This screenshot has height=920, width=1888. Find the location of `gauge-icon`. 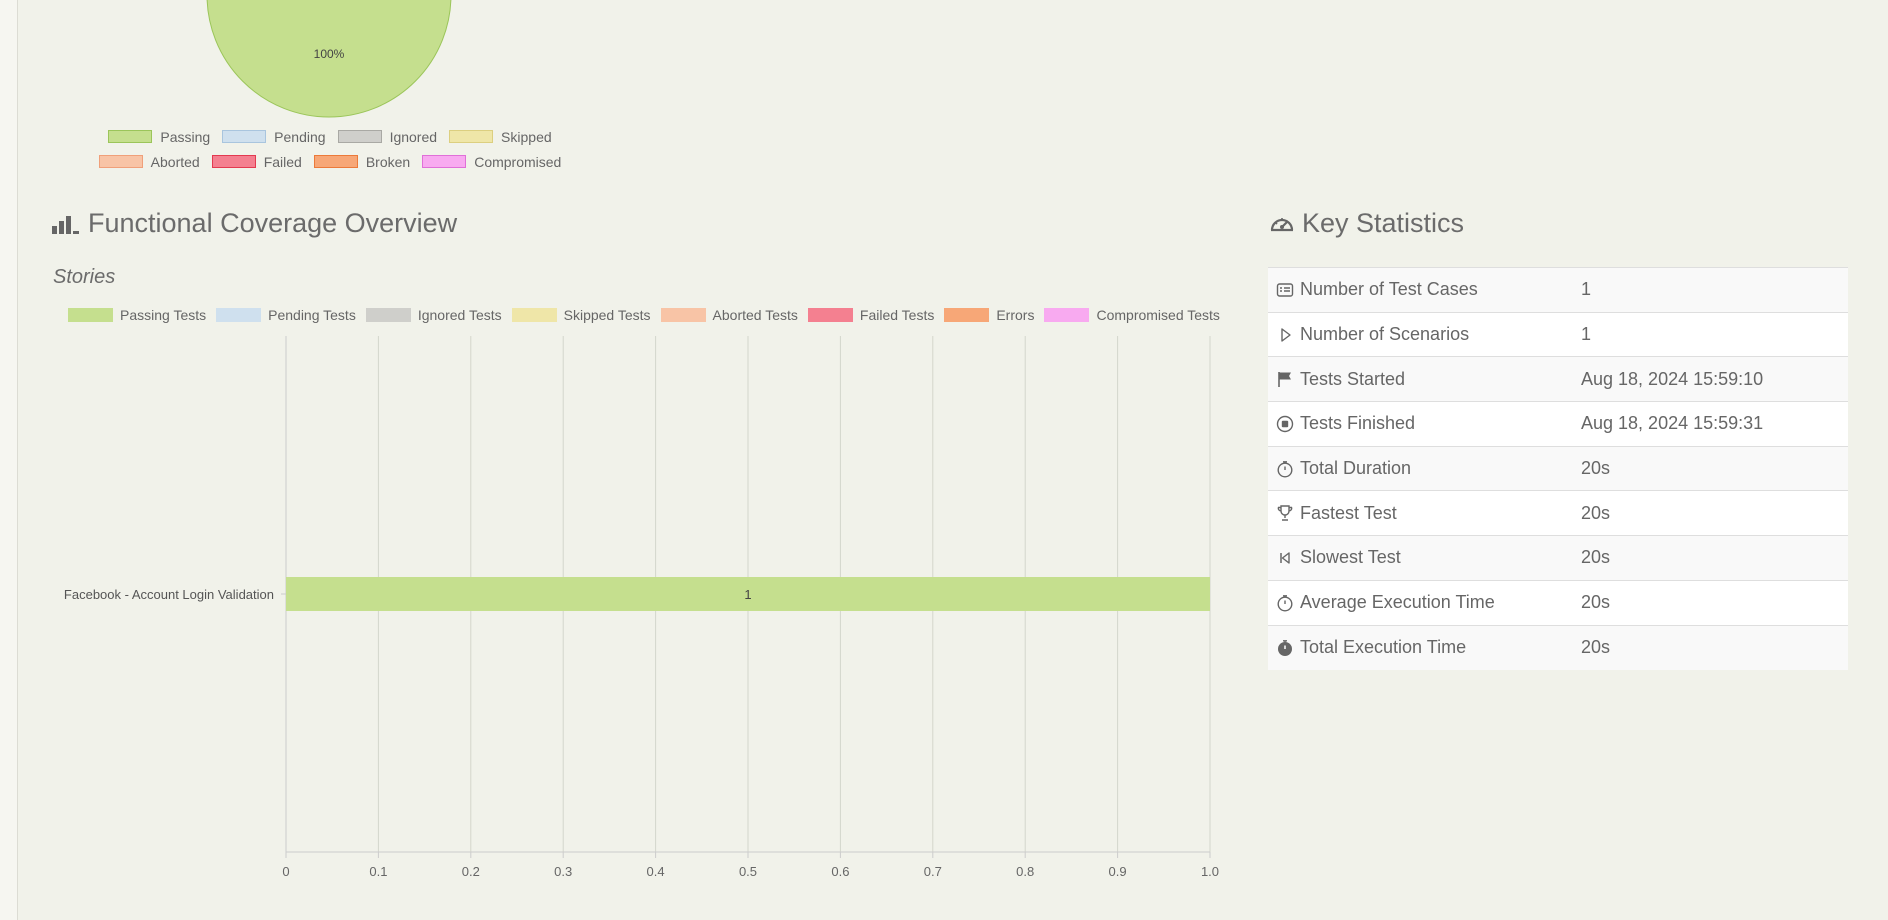

gauge-icon is located at coordinates (1282, 224).